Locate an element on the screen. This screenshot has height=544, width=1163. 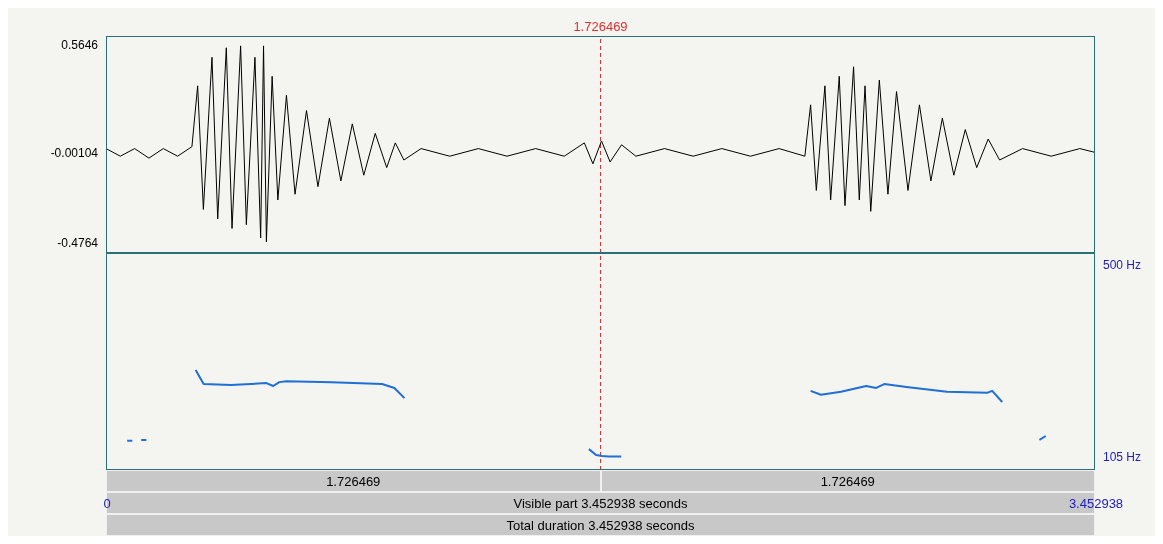
ref-line-label: 1.726469 is located at coordinates (600, 26).